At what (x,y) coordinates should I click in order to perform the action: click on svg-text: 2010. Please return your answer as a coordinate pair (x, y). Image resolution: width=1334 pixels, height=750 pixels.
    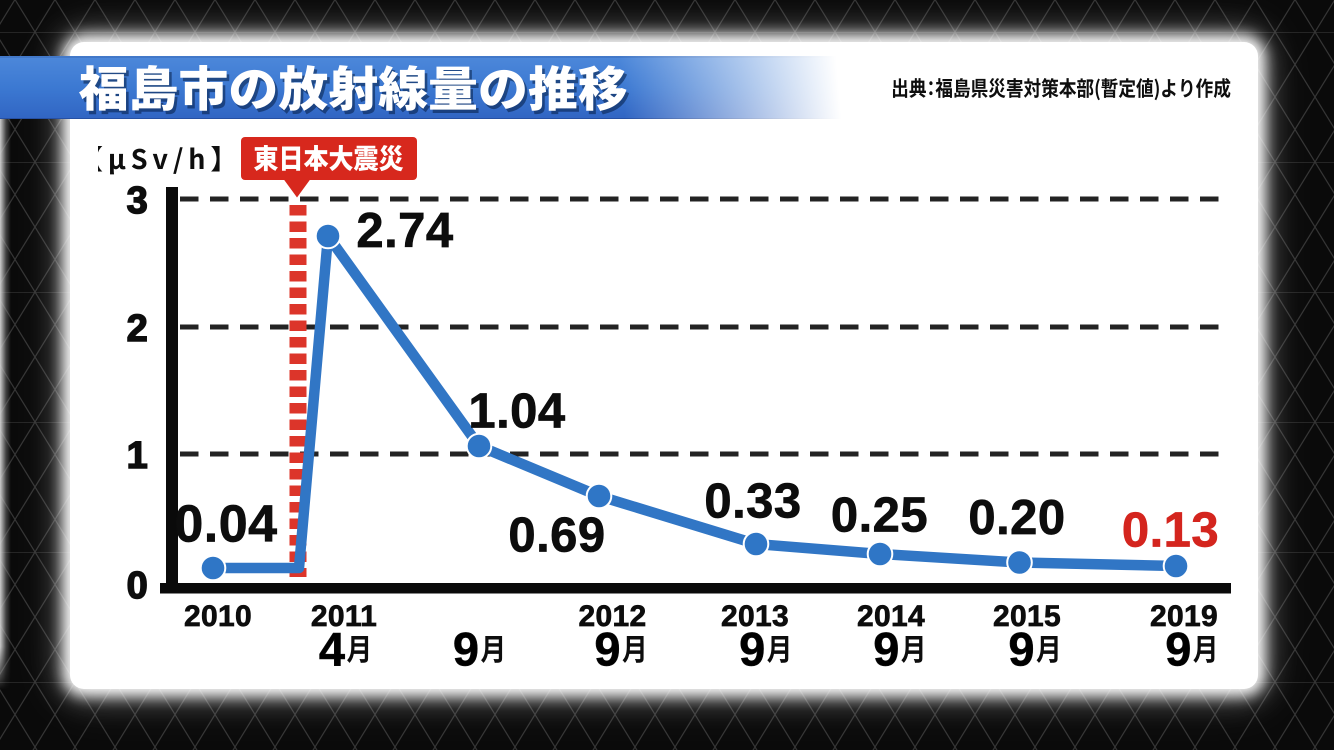
    Looking at the image, I should click on (218, 616).